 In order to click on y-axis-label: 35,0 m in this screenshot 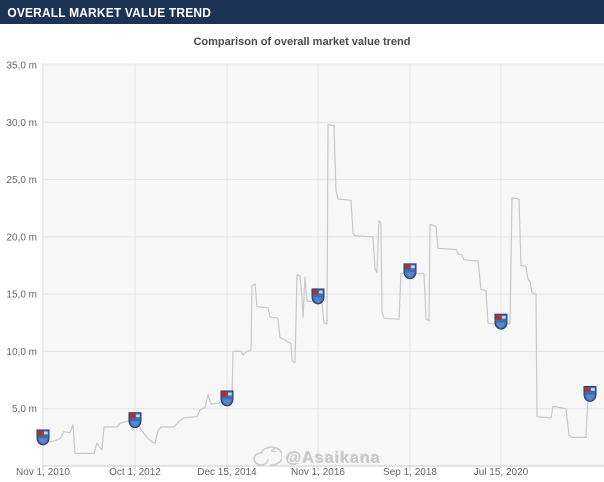, I will do `click(21, 66)`.